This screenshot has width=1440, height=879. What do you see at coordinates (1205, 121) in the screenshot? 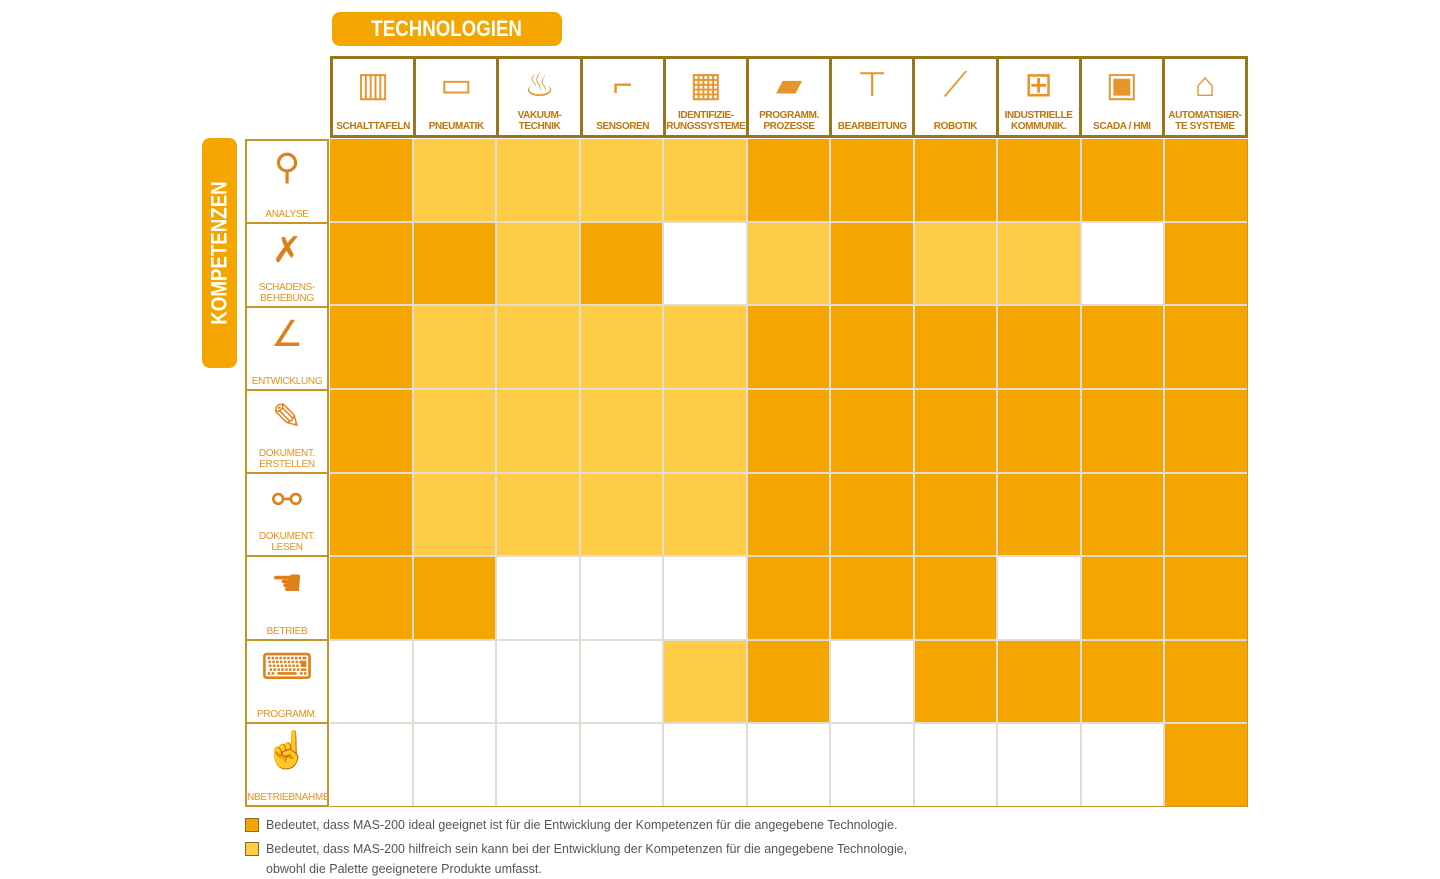
I see `column-label: AUTOMATISIER- TE SYSTEME` at bounding box center [1205, 121].